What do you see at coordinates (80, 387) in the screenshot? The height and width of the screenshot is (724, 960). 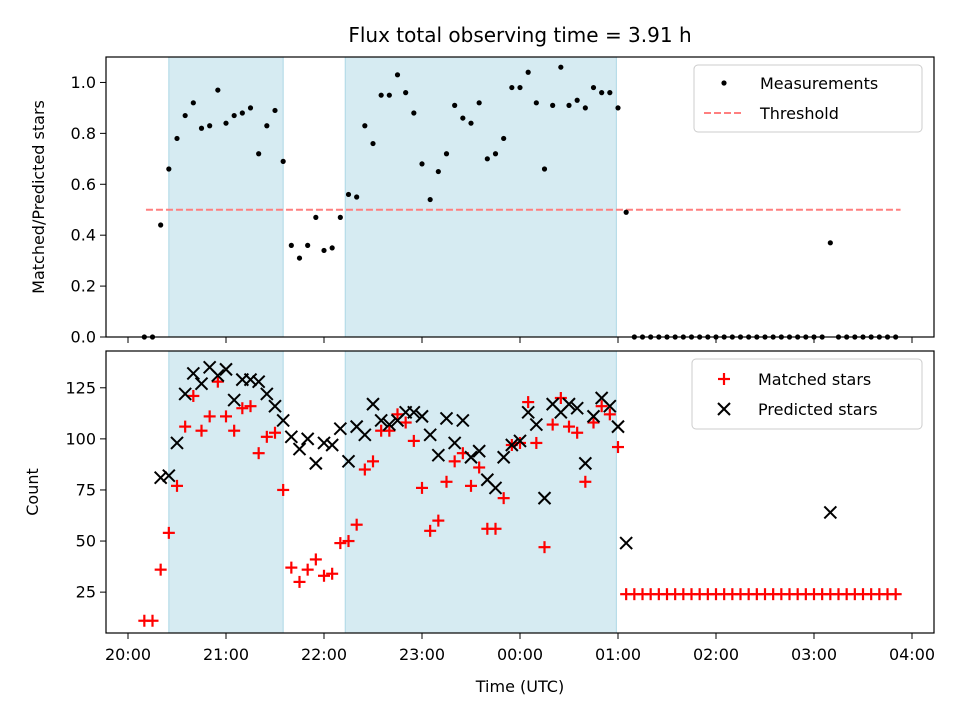 I see `y-tick-label: 125` at bounding box center [80, 387].